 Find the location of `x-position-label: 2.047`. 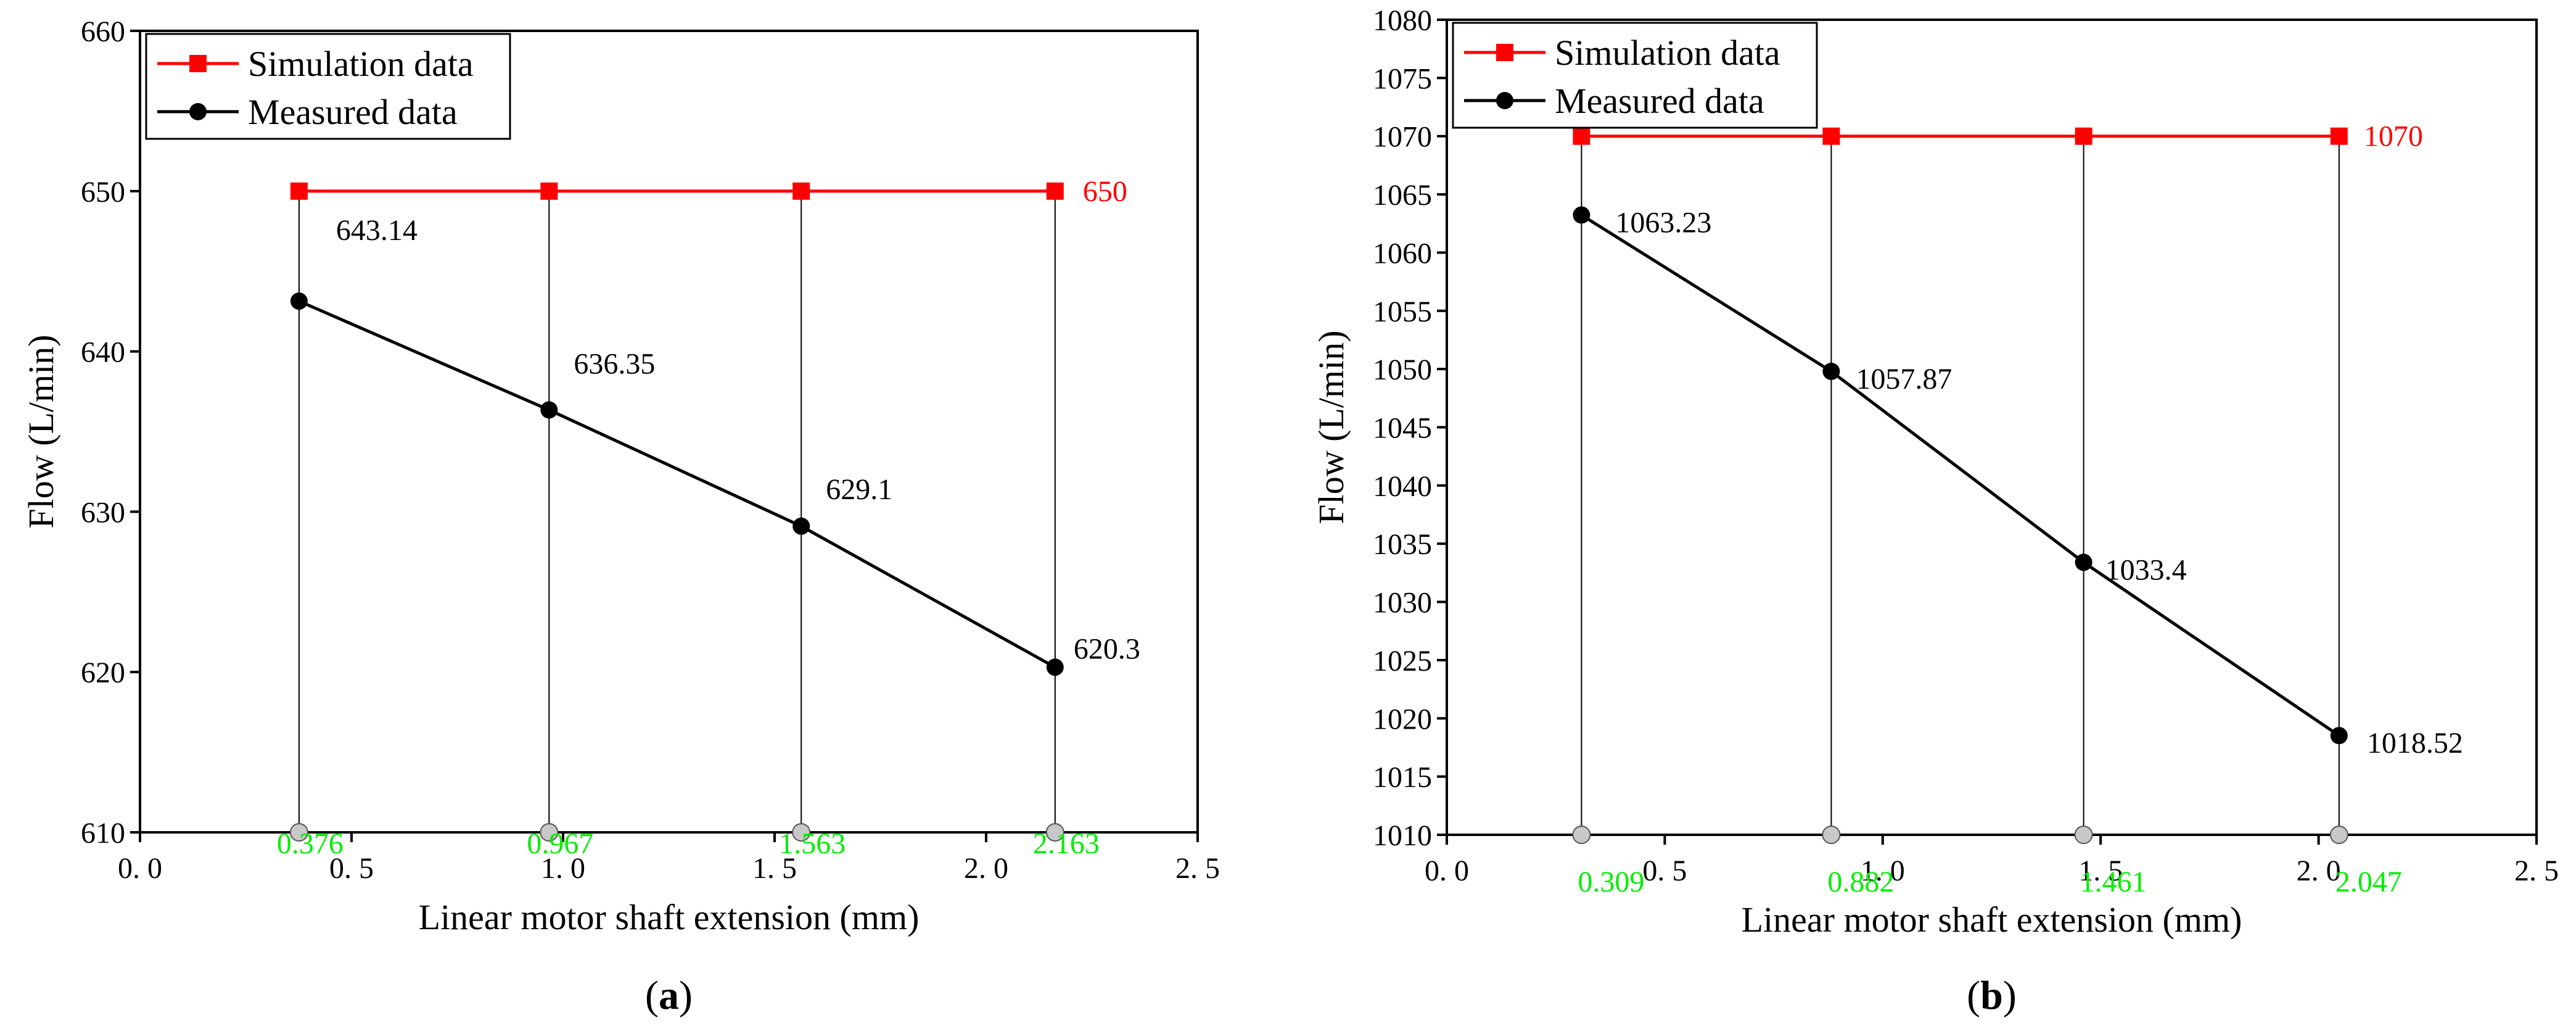

x-position-label: 2.047 is located at coordinates (2368, 882).